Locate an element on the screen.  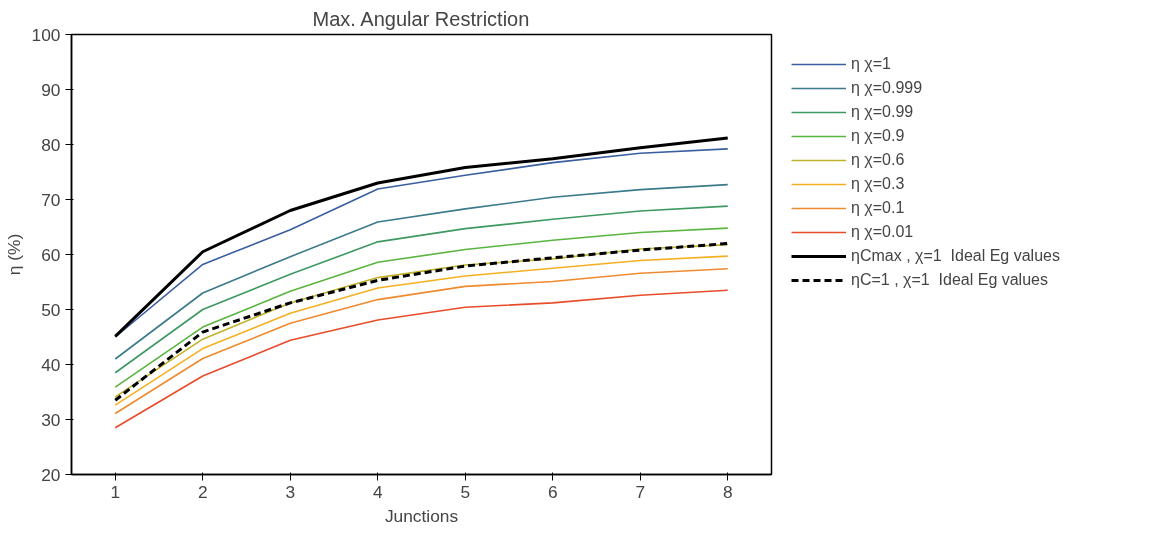
y-tick-label: 70 is located at coordinates (51, 199).